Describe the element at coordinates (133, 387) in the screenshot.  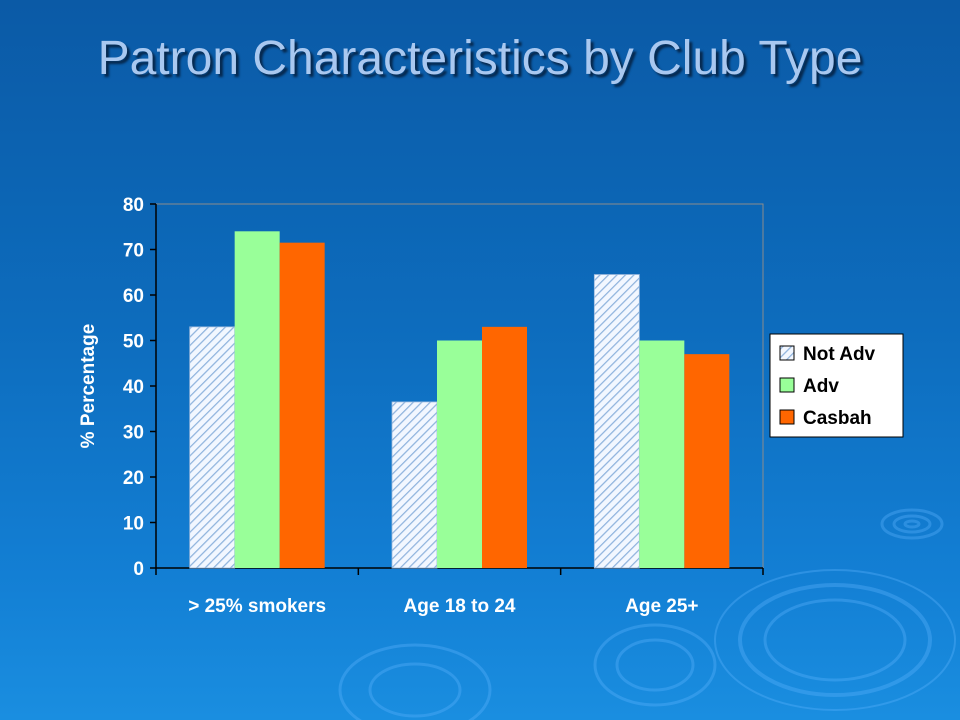
I see `y-tick-label: 40` at that location.